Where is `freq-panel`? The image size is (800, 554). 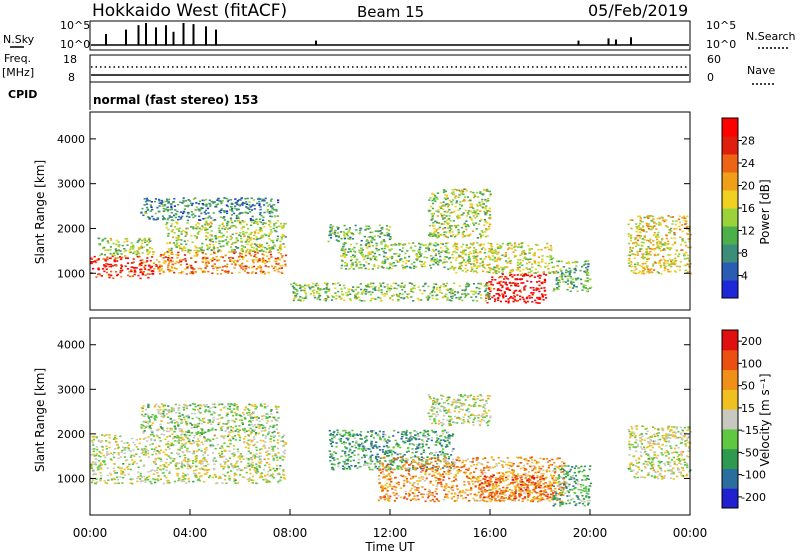 freq-panel is located at coordinates (390, 68).